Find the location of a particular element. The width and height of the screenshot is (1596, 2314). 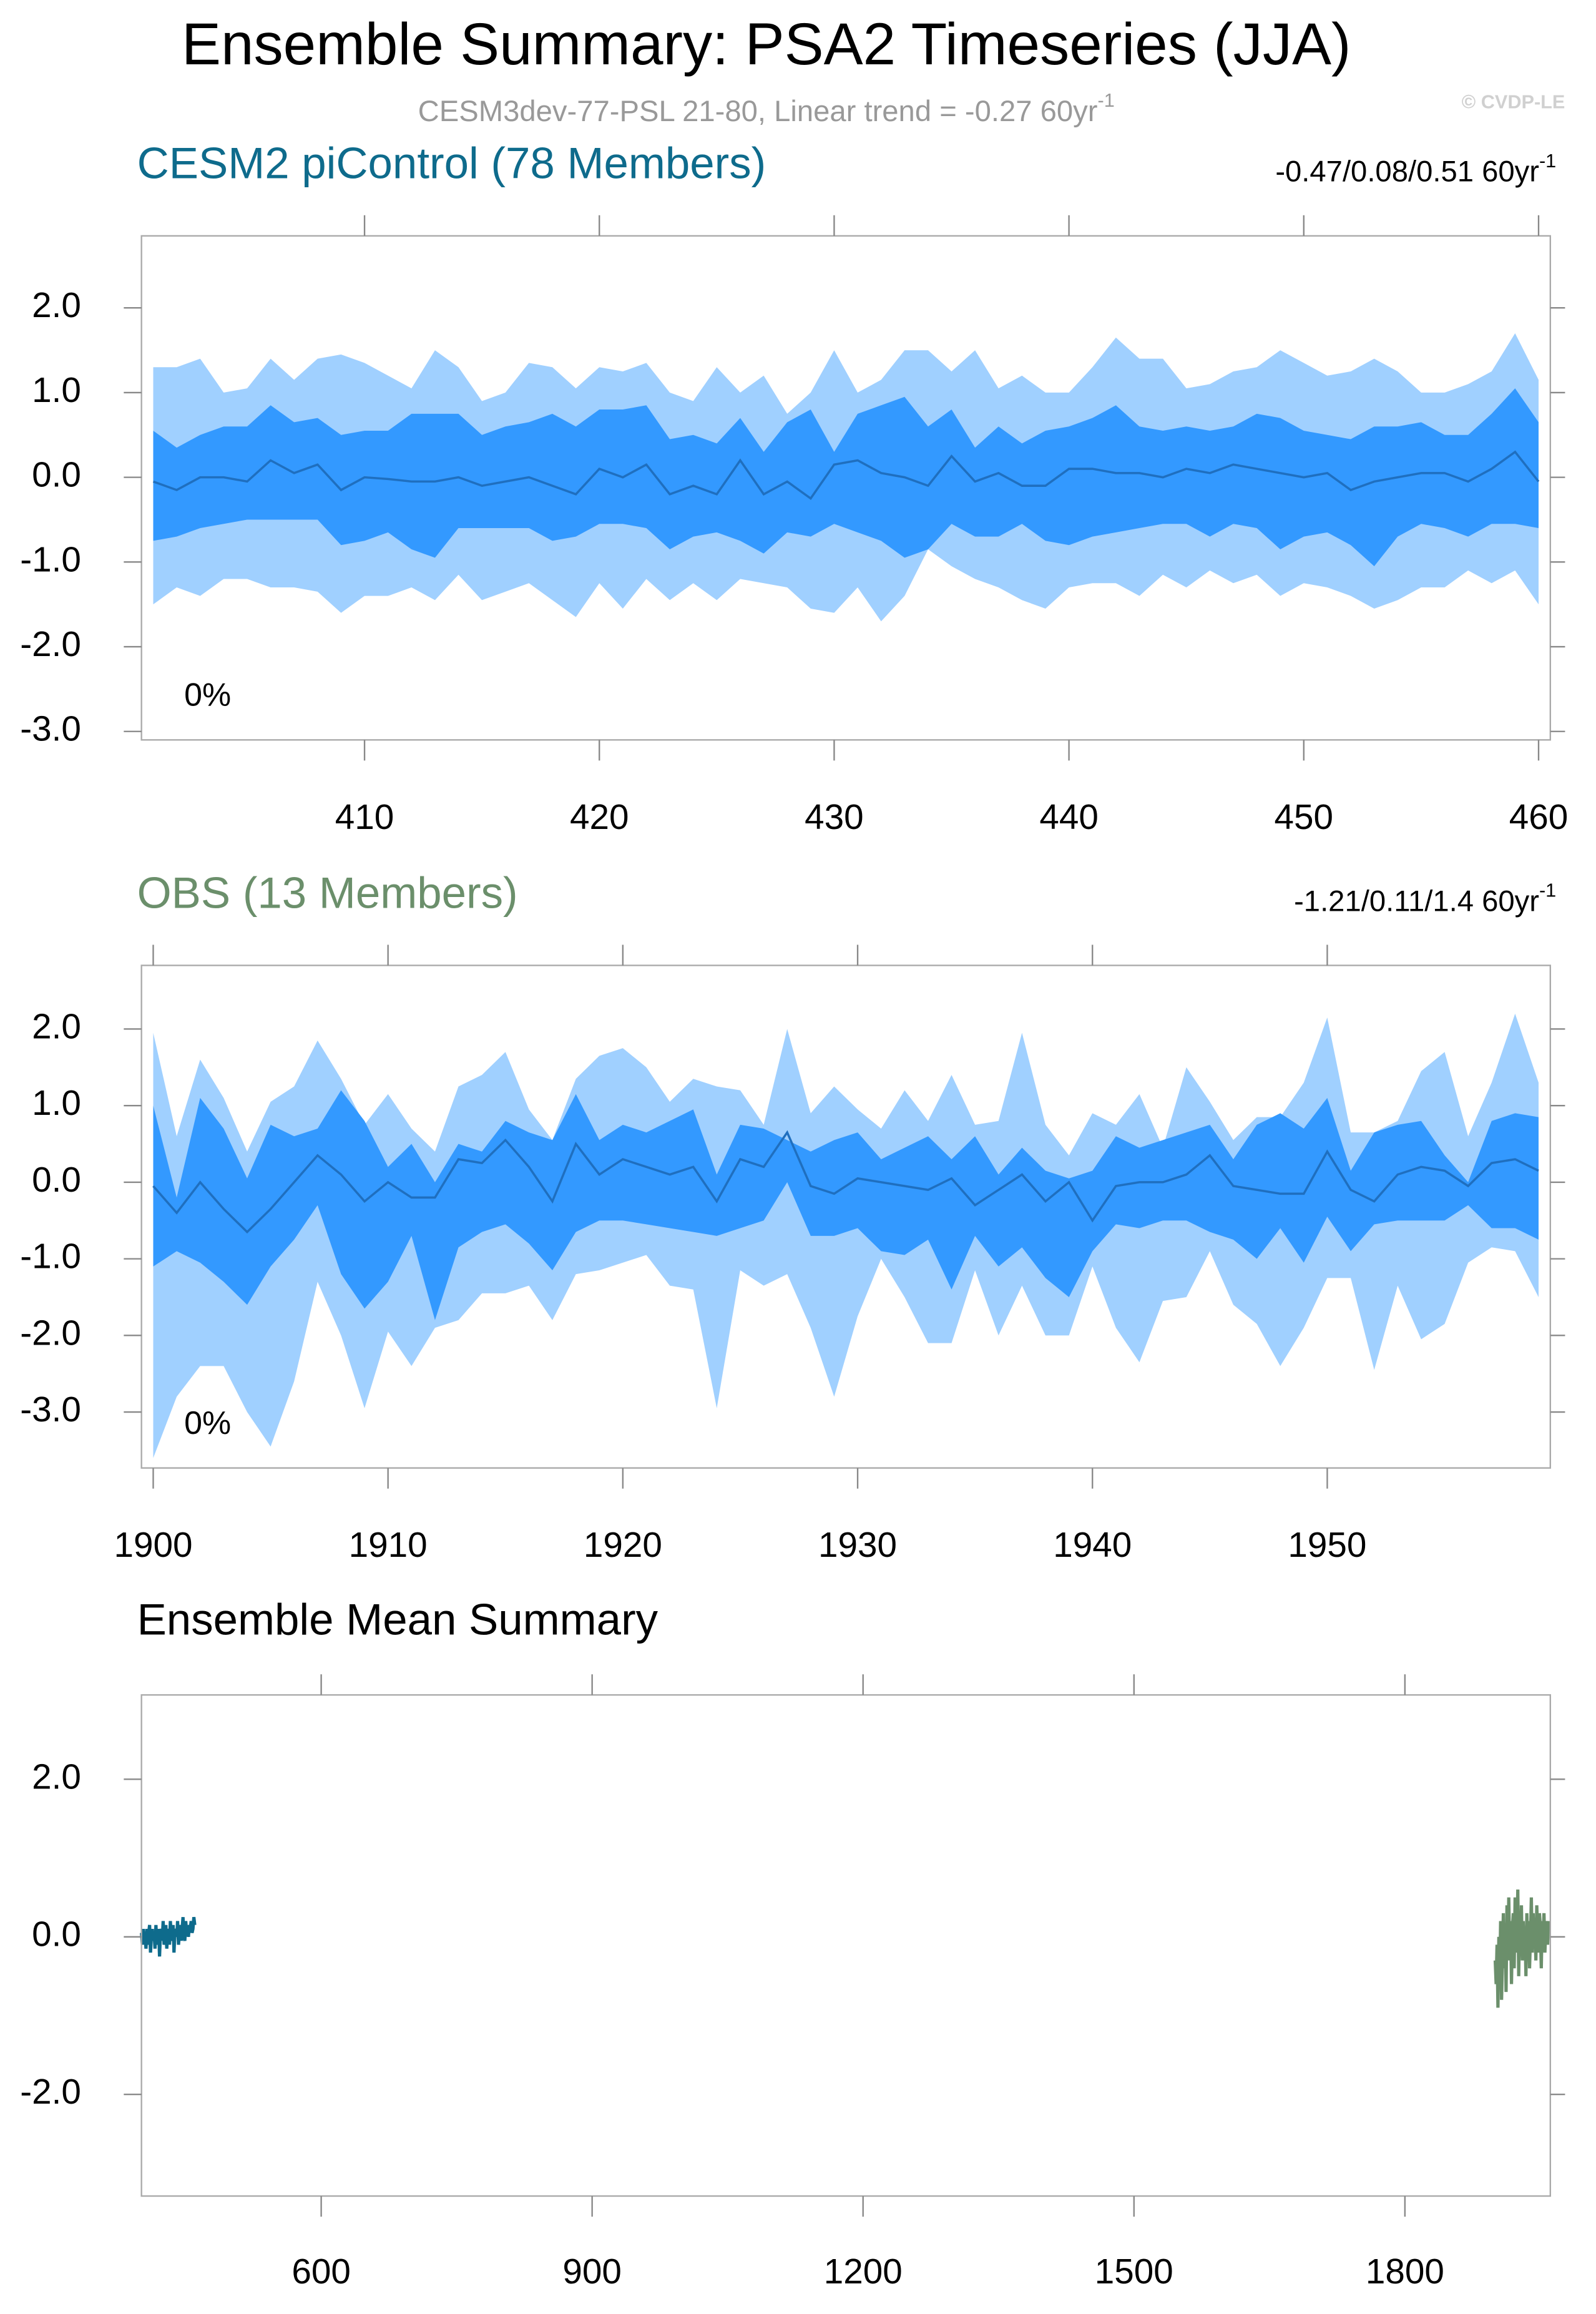

trend-text: -1.21/0.11/1.4 60yr is located at coordinates (1416, 901).